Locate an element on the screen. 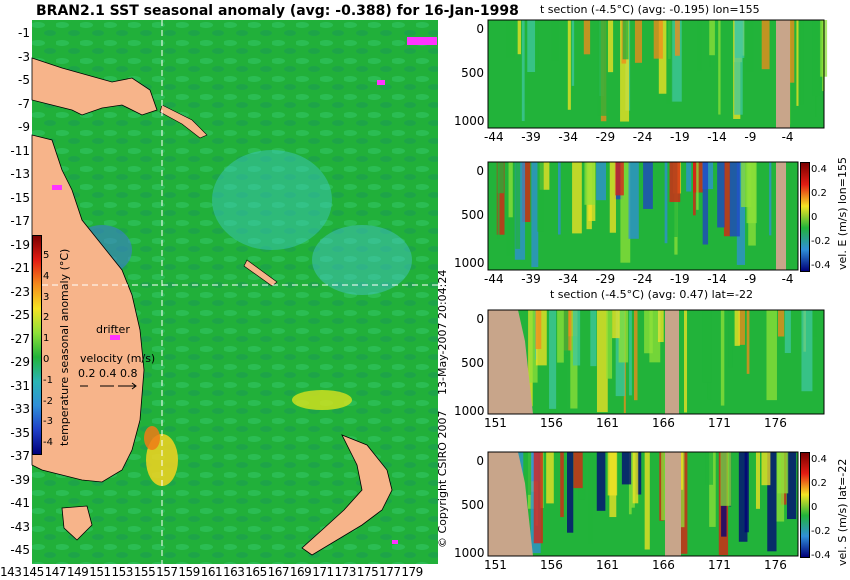 The height and width of the screenshot is (580, 850). panel-y-tick: 0 is located at coordinates (480, 319).